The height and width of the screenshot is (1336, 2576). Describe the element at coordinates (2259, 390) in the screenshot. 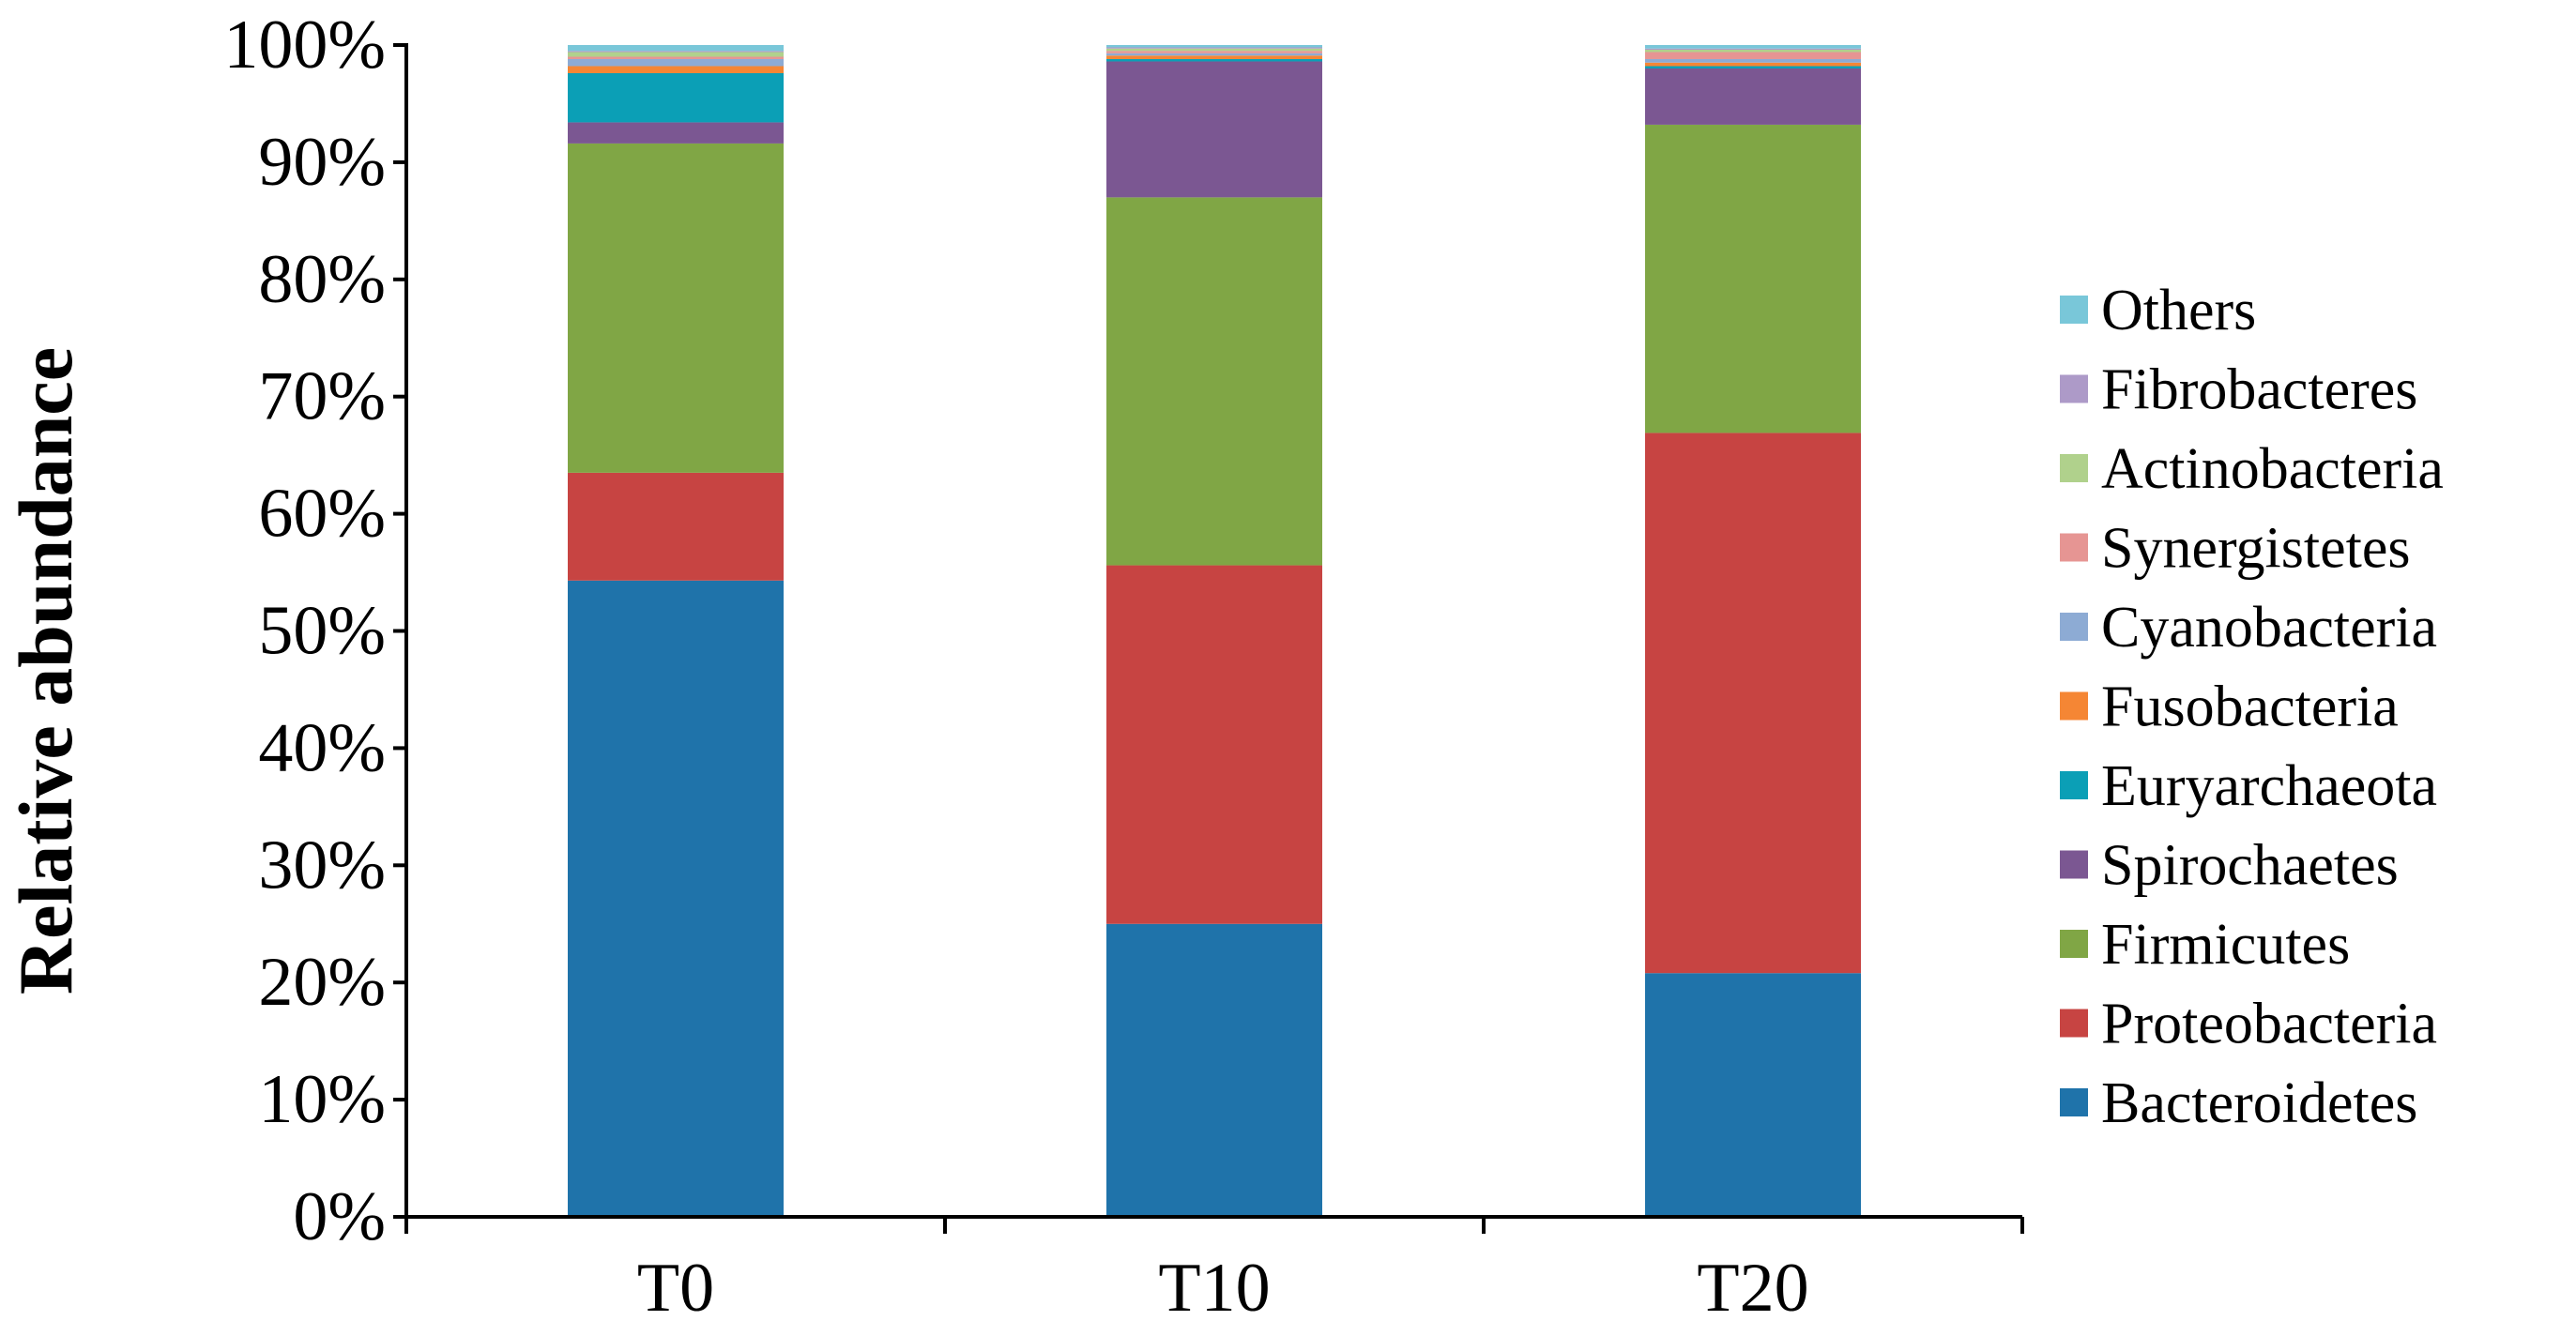

I see `legend-label-fibrobacteres: Fibrobacteres` at that location.